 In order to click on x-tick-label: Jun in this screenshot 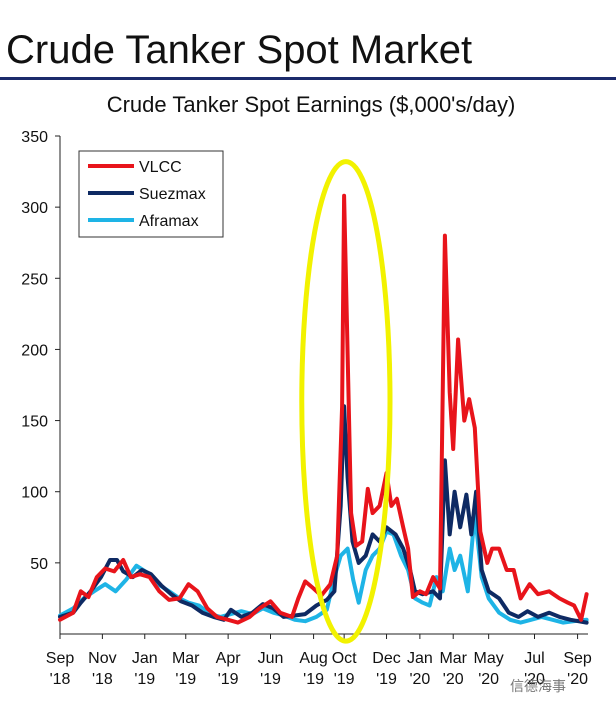, I will do `click(271, 658)`.